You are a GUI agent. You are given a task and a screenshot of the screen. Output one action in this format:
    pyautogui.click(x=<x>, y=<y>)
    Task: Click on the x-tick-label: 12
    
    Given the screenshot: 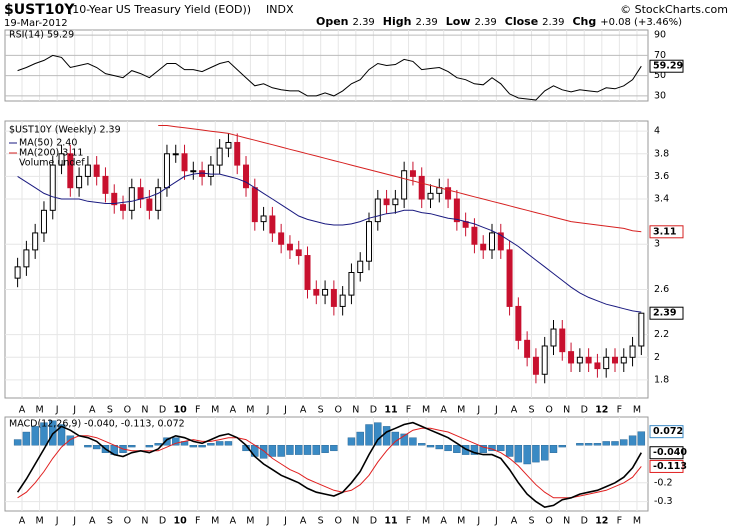 What is the action you would take?
    pyautogui.click(x=601, y=521)
    